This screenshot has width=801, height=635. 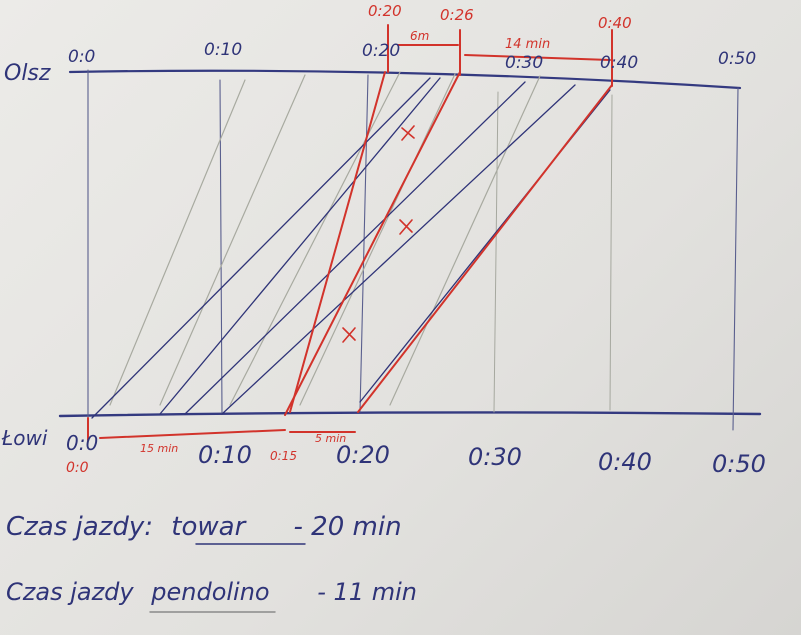 I want to click on note-train: pendolino, so click(x=209, y=592).